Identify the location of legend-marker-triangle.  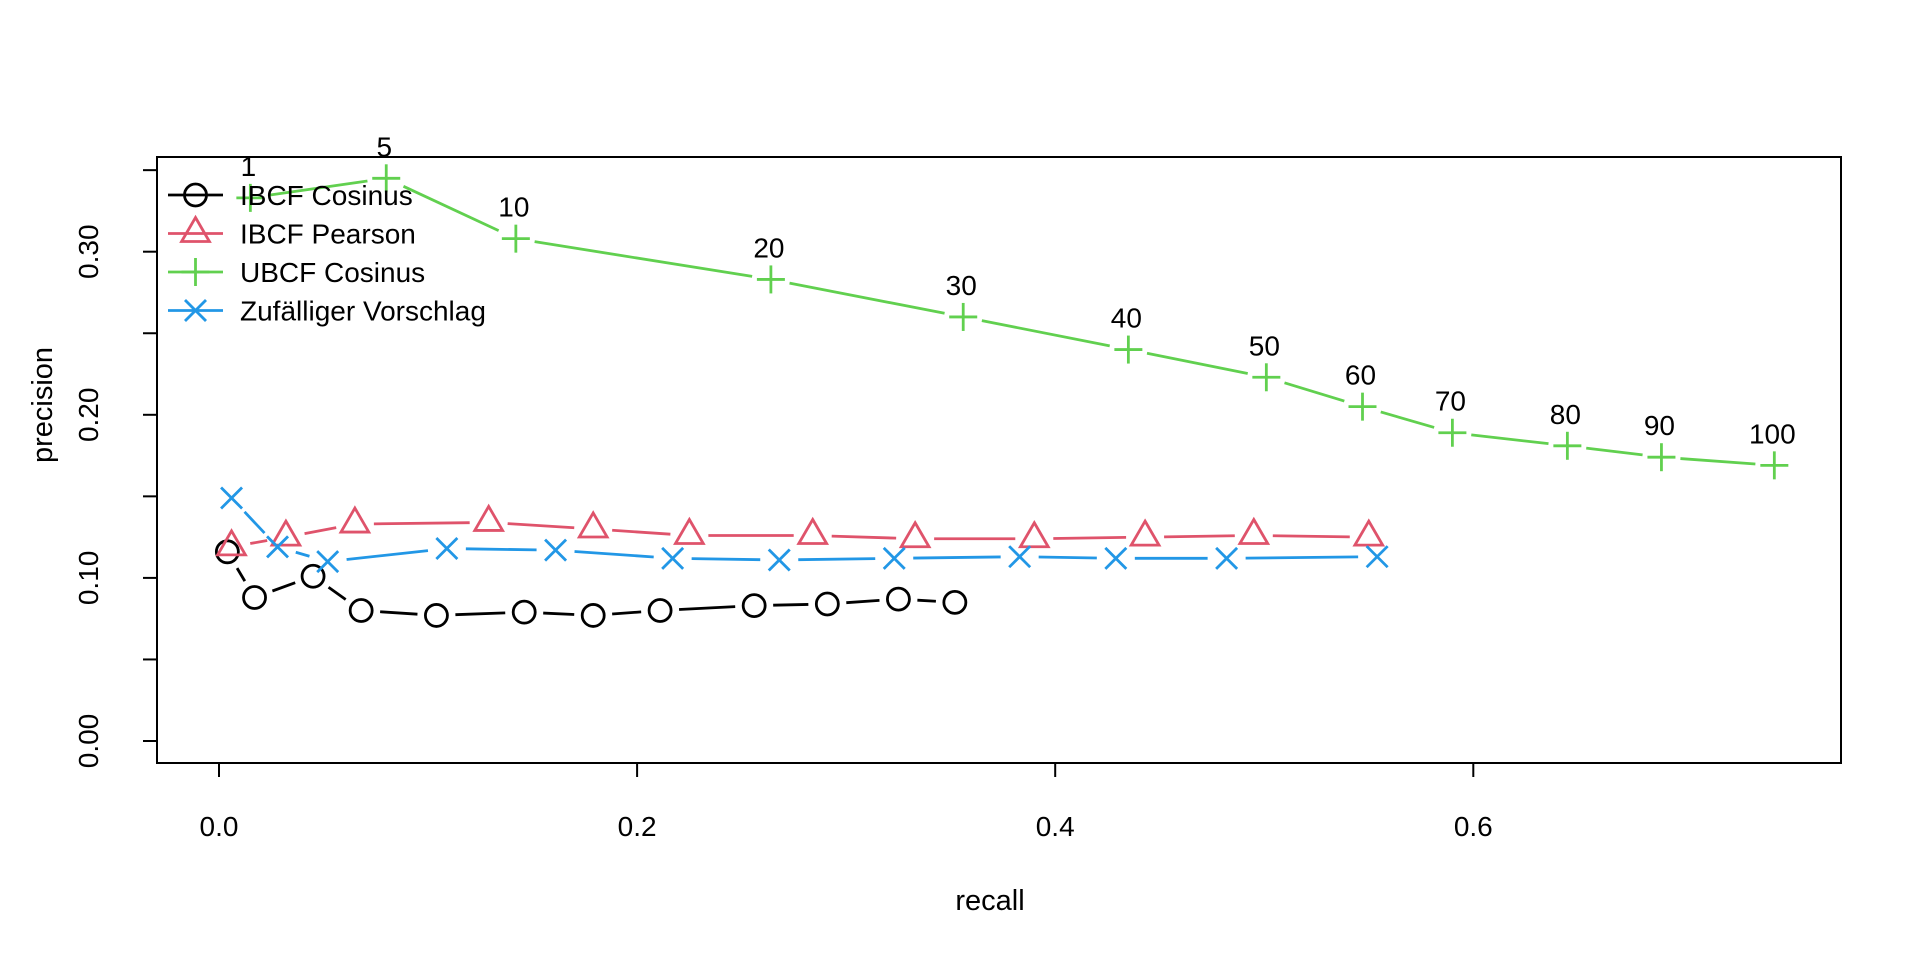
(195, 228).